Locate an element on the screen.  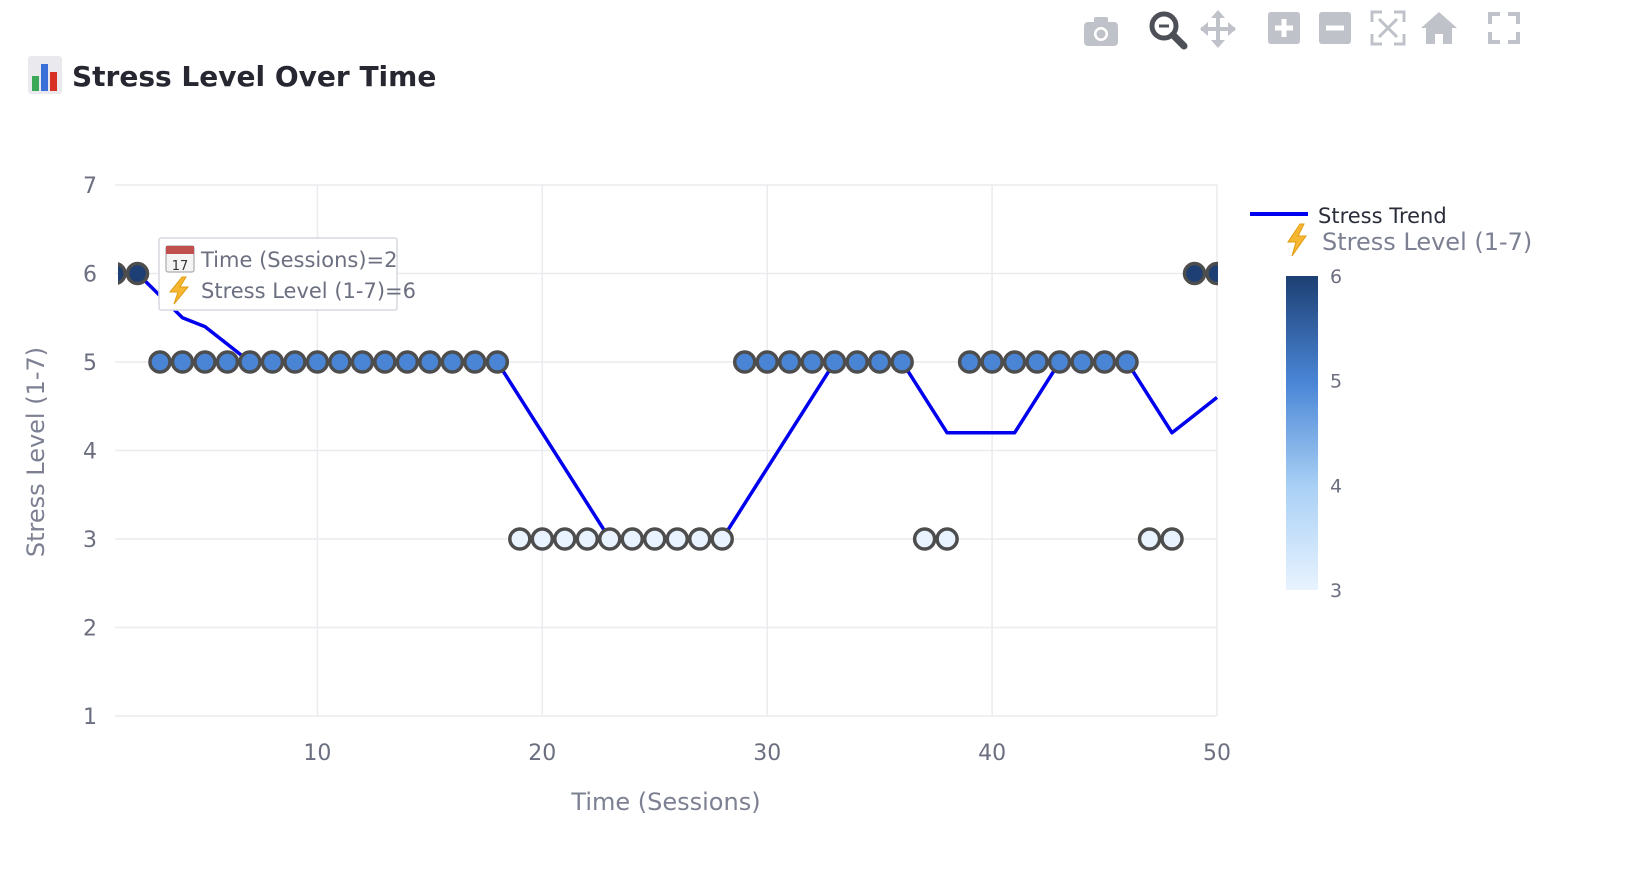
page-title: Stress Level Over Time is located at coordinates (254, 76).